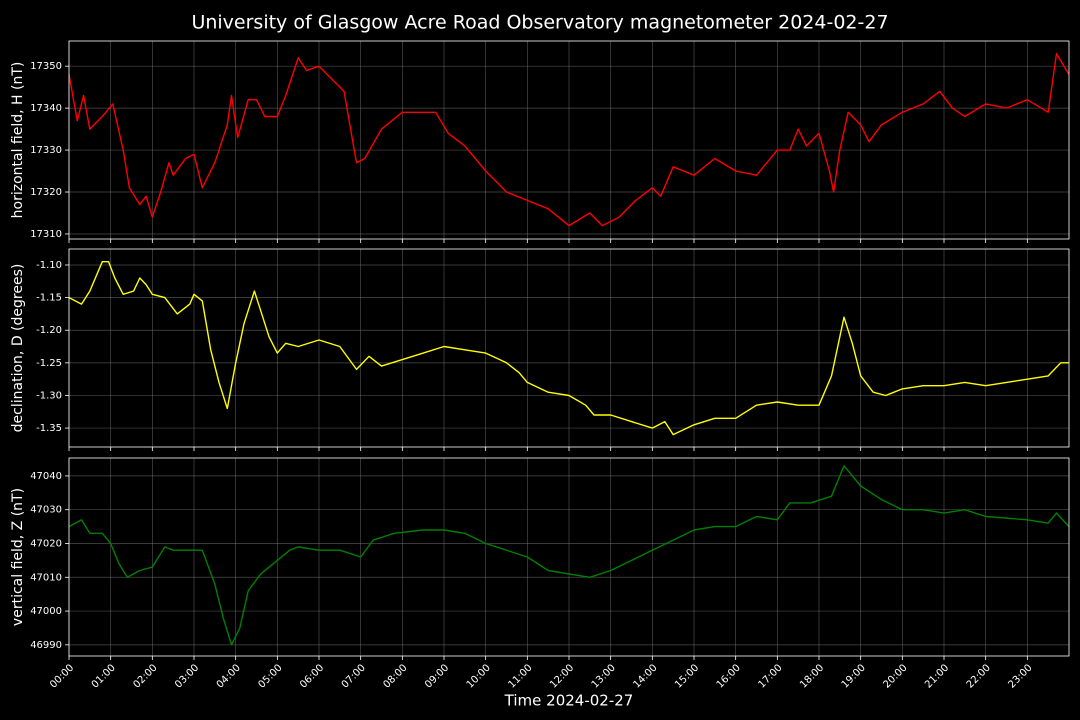 The height and width of the screenshot is (720, 1080). What do you see at coordinates (46, 543) in the screenshot?
I see `y-tick-label: 47020` at bounding box center [46, 543].